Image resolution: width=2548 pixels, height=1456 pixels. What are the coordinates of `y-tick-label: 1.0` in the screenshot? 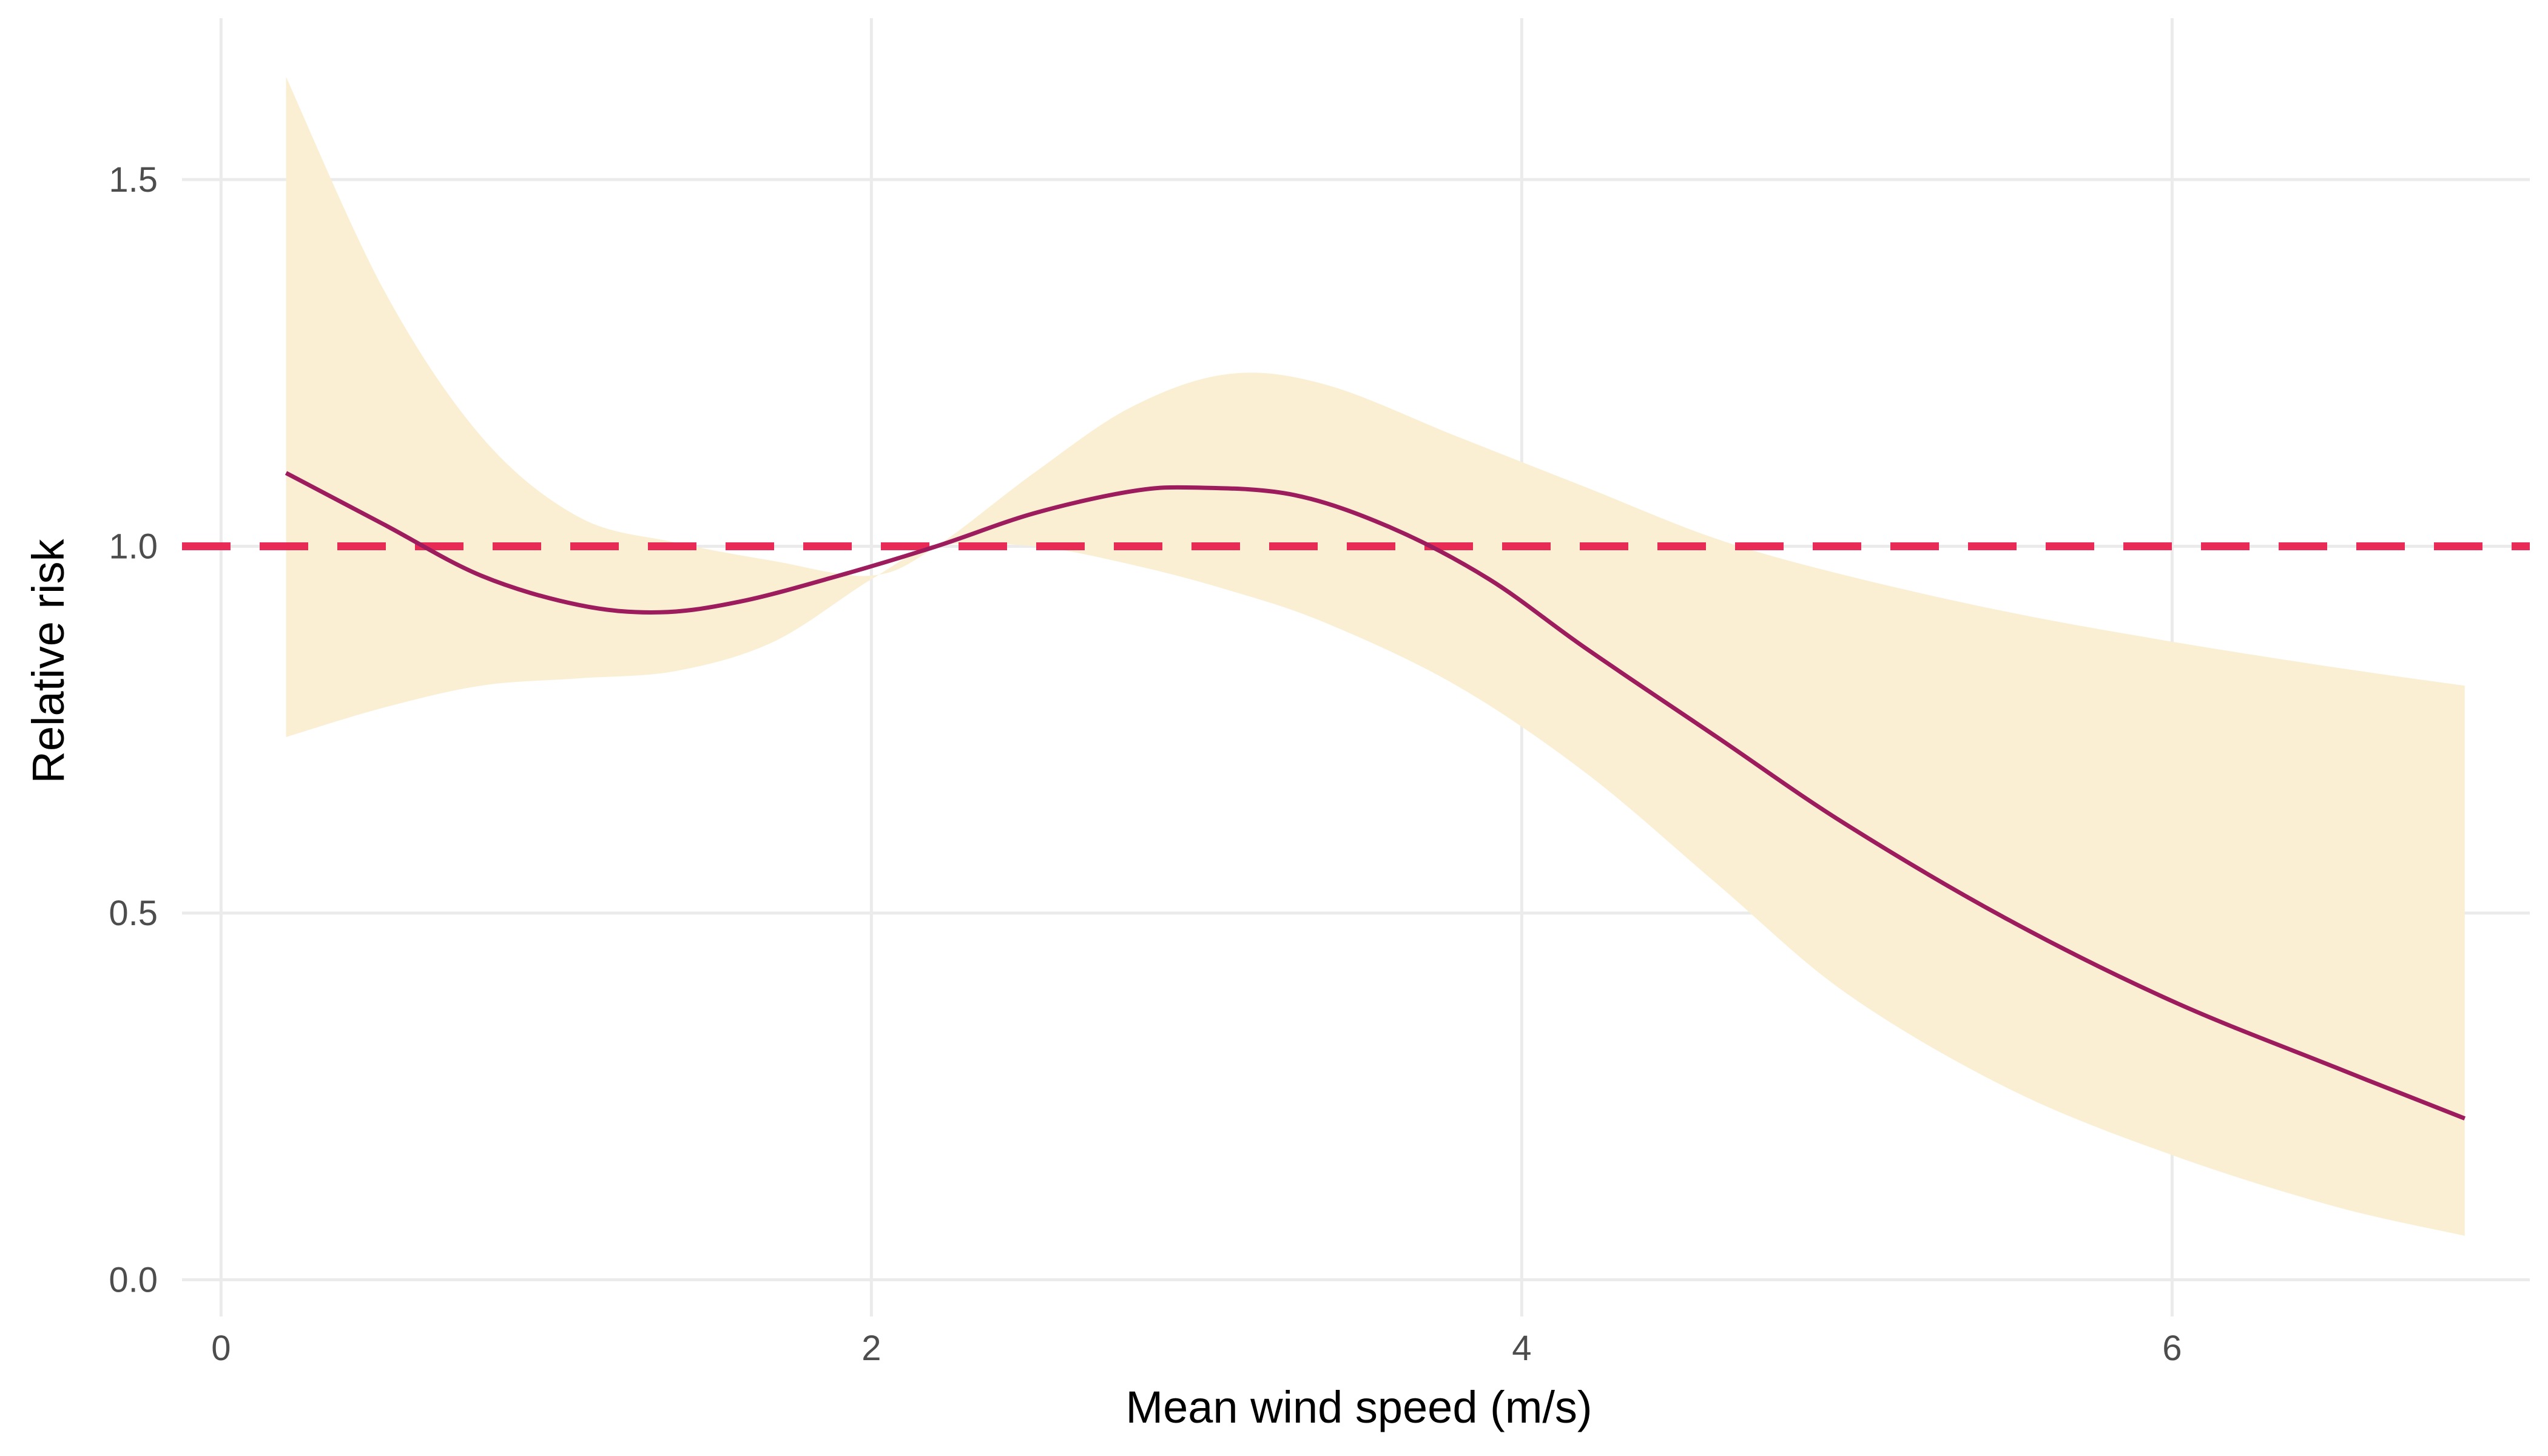 It's located at (133, 547).